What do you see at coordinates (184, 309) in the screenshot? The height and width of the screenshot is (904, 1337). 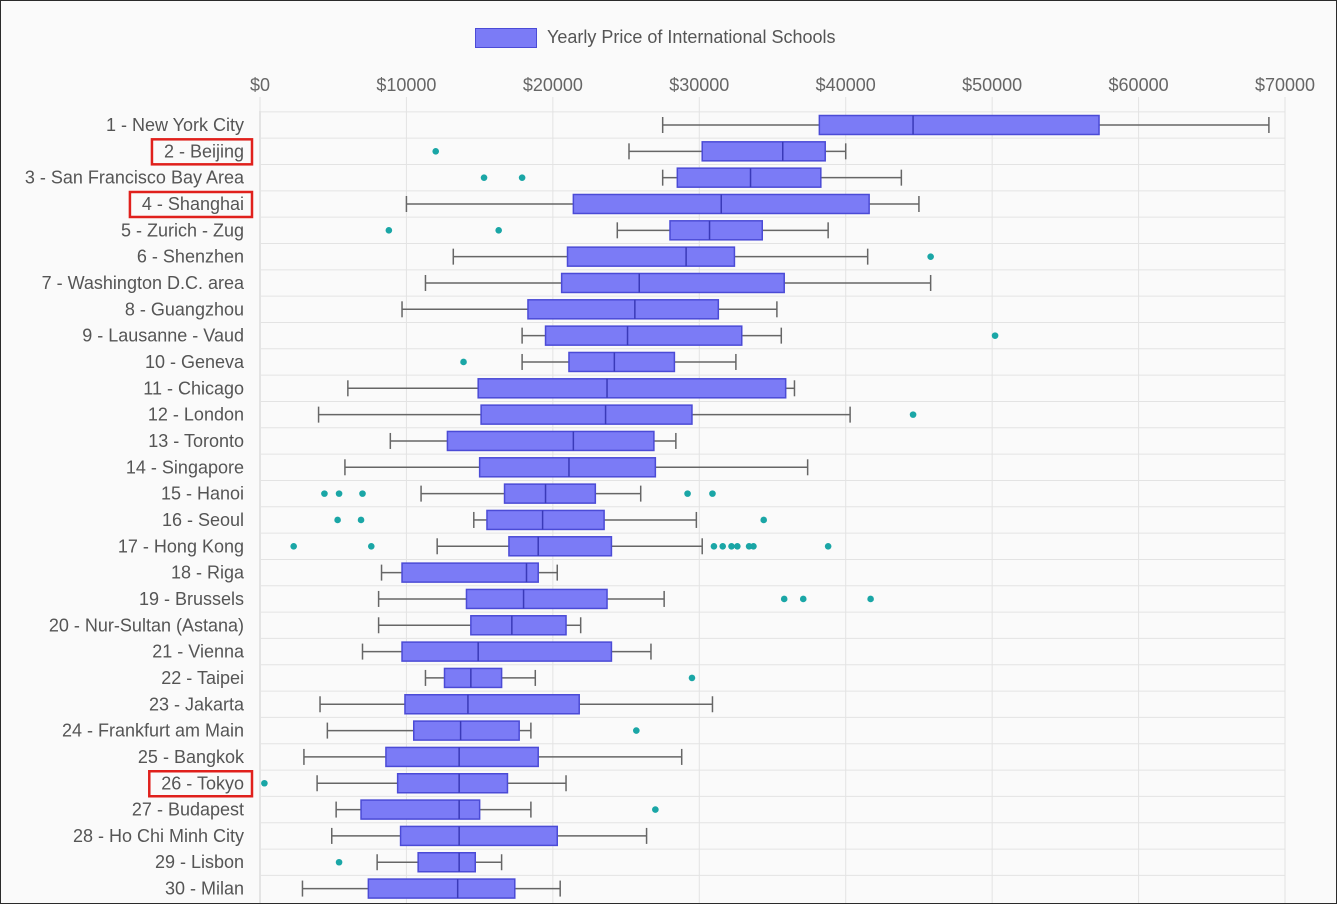 I see `y-tick-label: 8 - Guangzhou` at bounding box center [184, 309].